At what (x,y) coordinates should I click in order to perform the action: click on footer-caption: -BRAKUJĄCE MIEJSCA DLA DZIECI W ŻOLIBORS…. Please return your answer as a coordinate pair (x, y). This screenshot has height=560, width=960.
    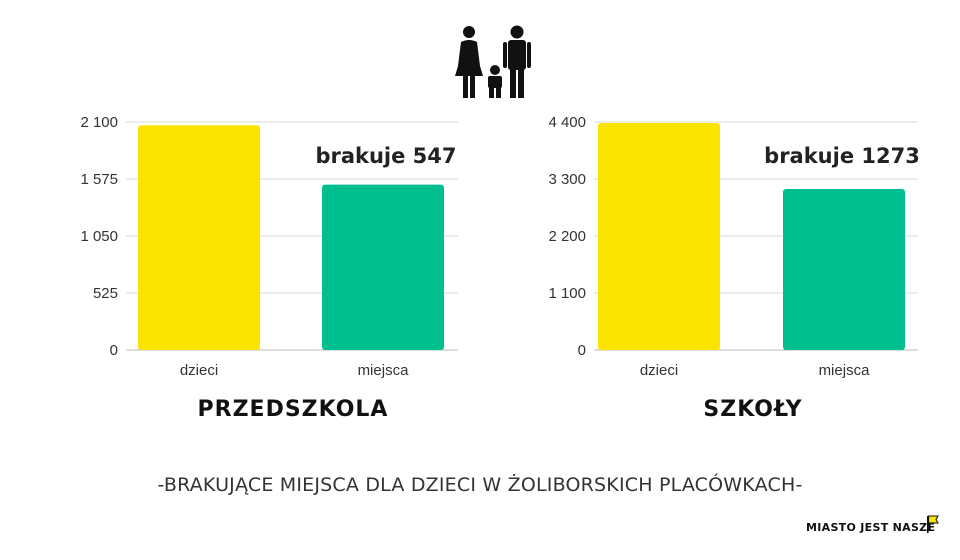
    Looking at the image, I should click on (480, 485).